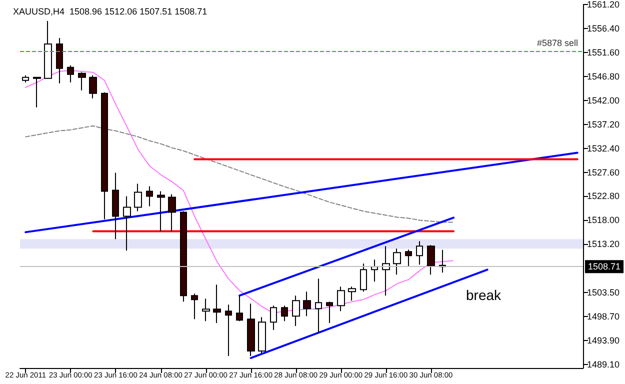 The height and width of the screenshot is (384, 625). Describe the element at coordinates (604, 267) in the screenshot. I see `ref-line-label: 1508.71` at that location.